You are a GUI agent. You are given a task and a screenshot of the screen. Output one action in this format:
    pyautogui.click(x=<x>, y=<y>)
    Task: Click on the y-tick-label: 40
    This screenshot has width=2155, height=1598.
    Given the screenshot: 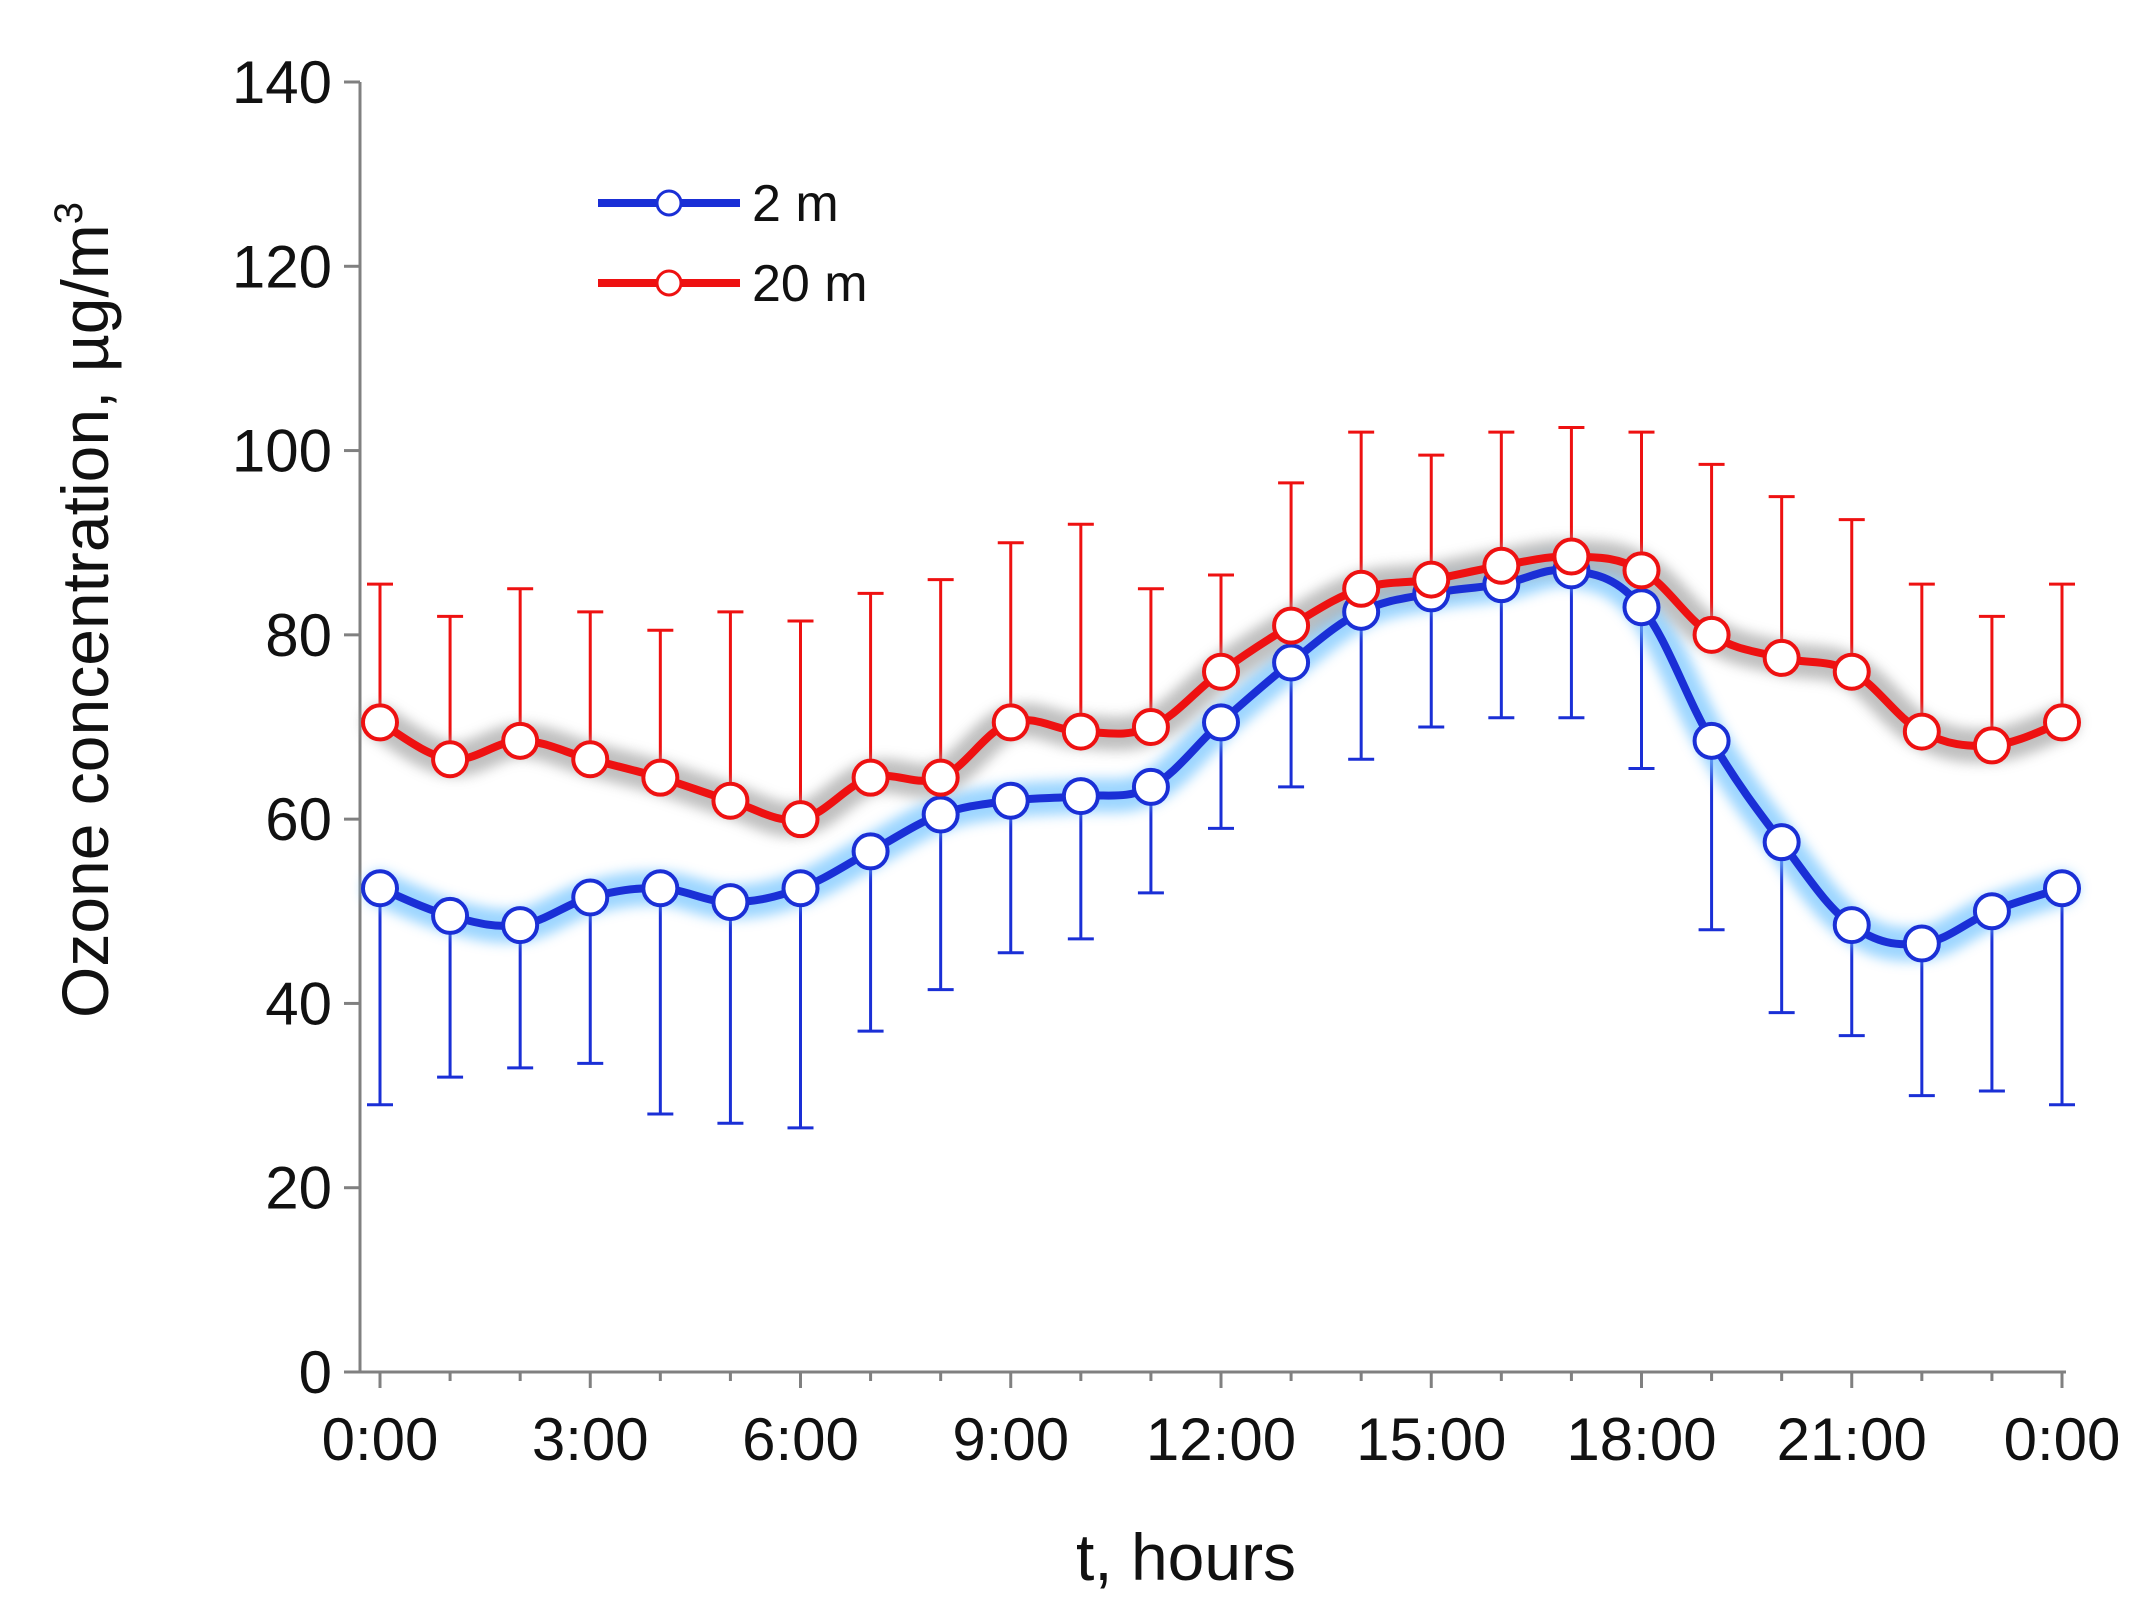 What is the action you would take?
    pyautogui.click(x=298, y=1003)
    